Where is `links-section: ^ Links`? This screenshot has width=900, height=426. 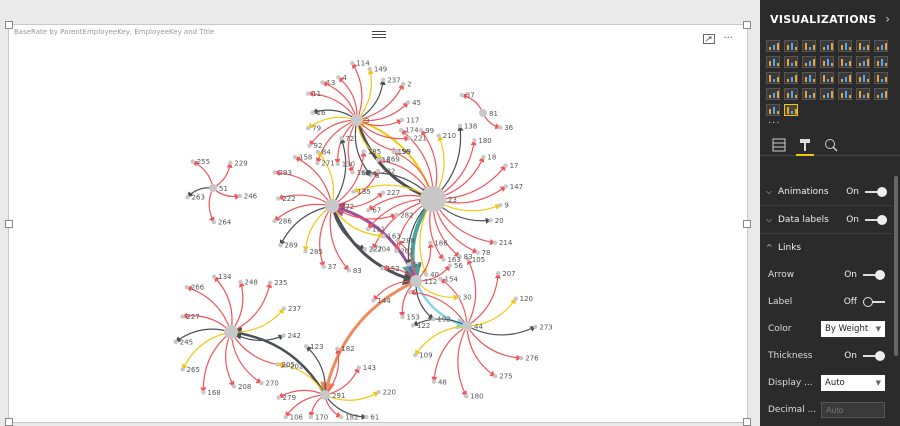 links-section: ^ Links is located at coordinates (826, 247).